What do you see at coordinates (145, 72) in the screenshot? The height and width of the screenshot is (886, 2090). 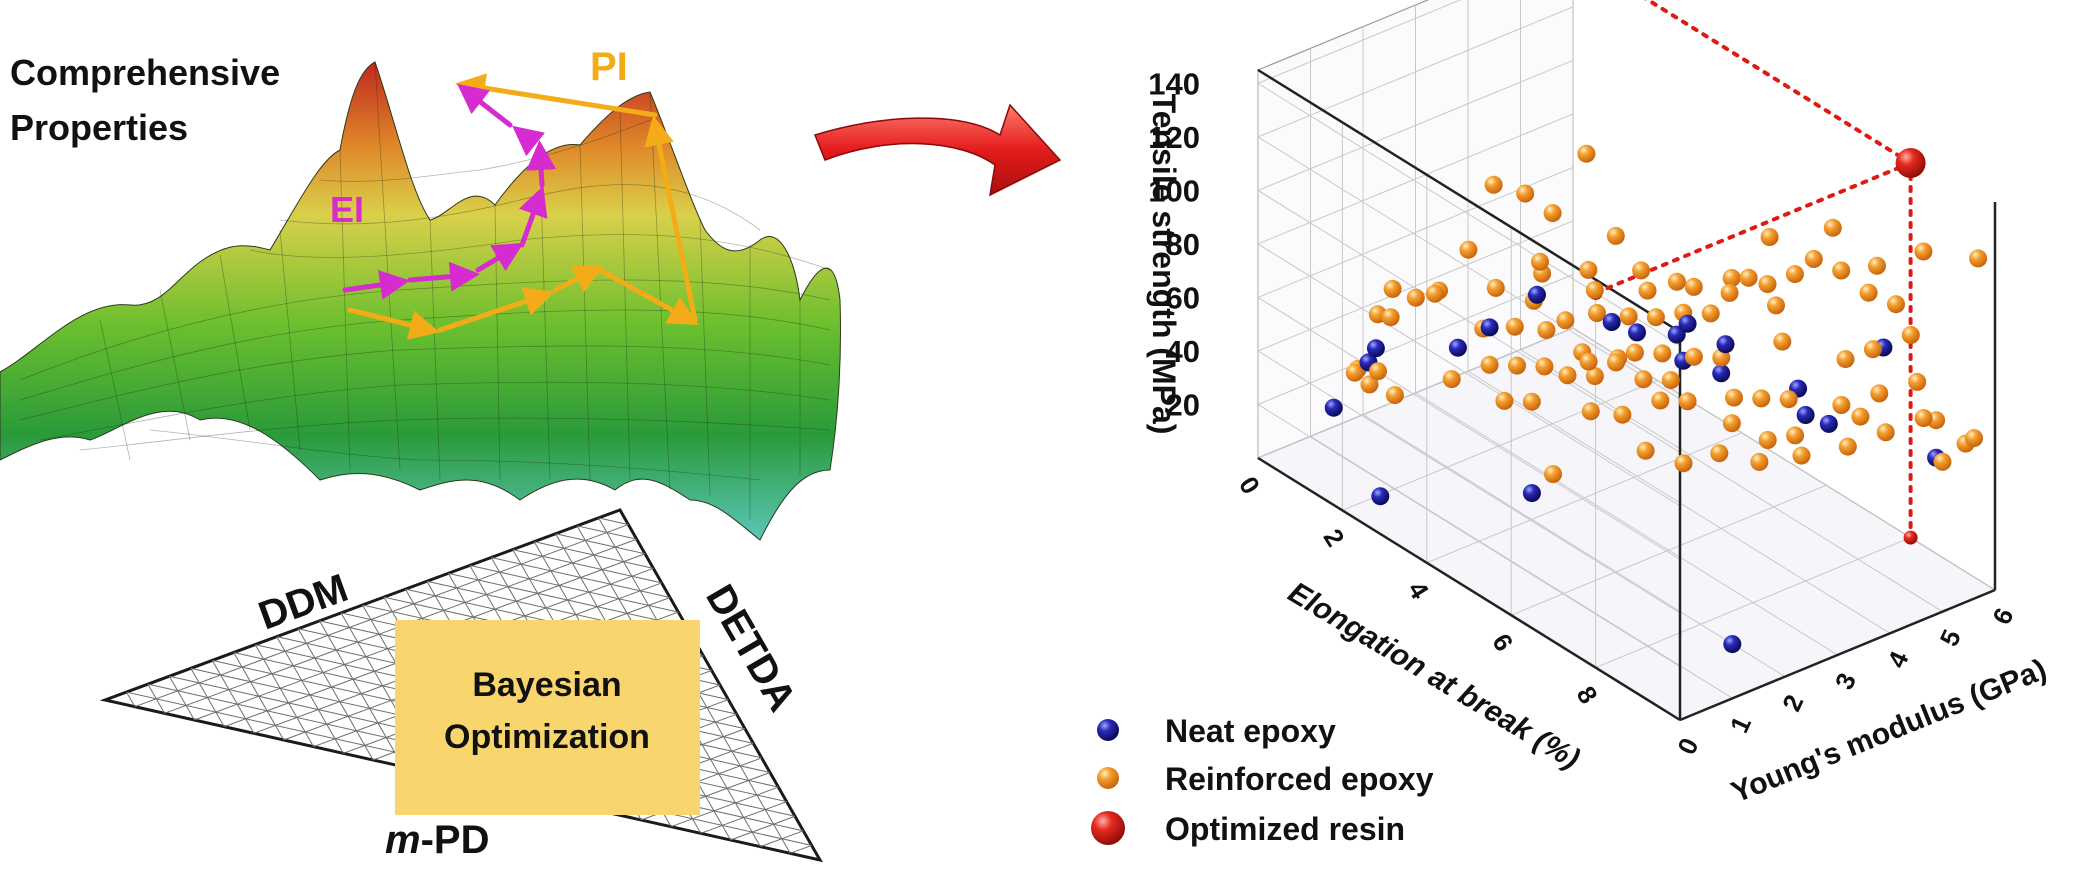 I see `title-line1: Comprehensive` at bounding box center [145, 72].